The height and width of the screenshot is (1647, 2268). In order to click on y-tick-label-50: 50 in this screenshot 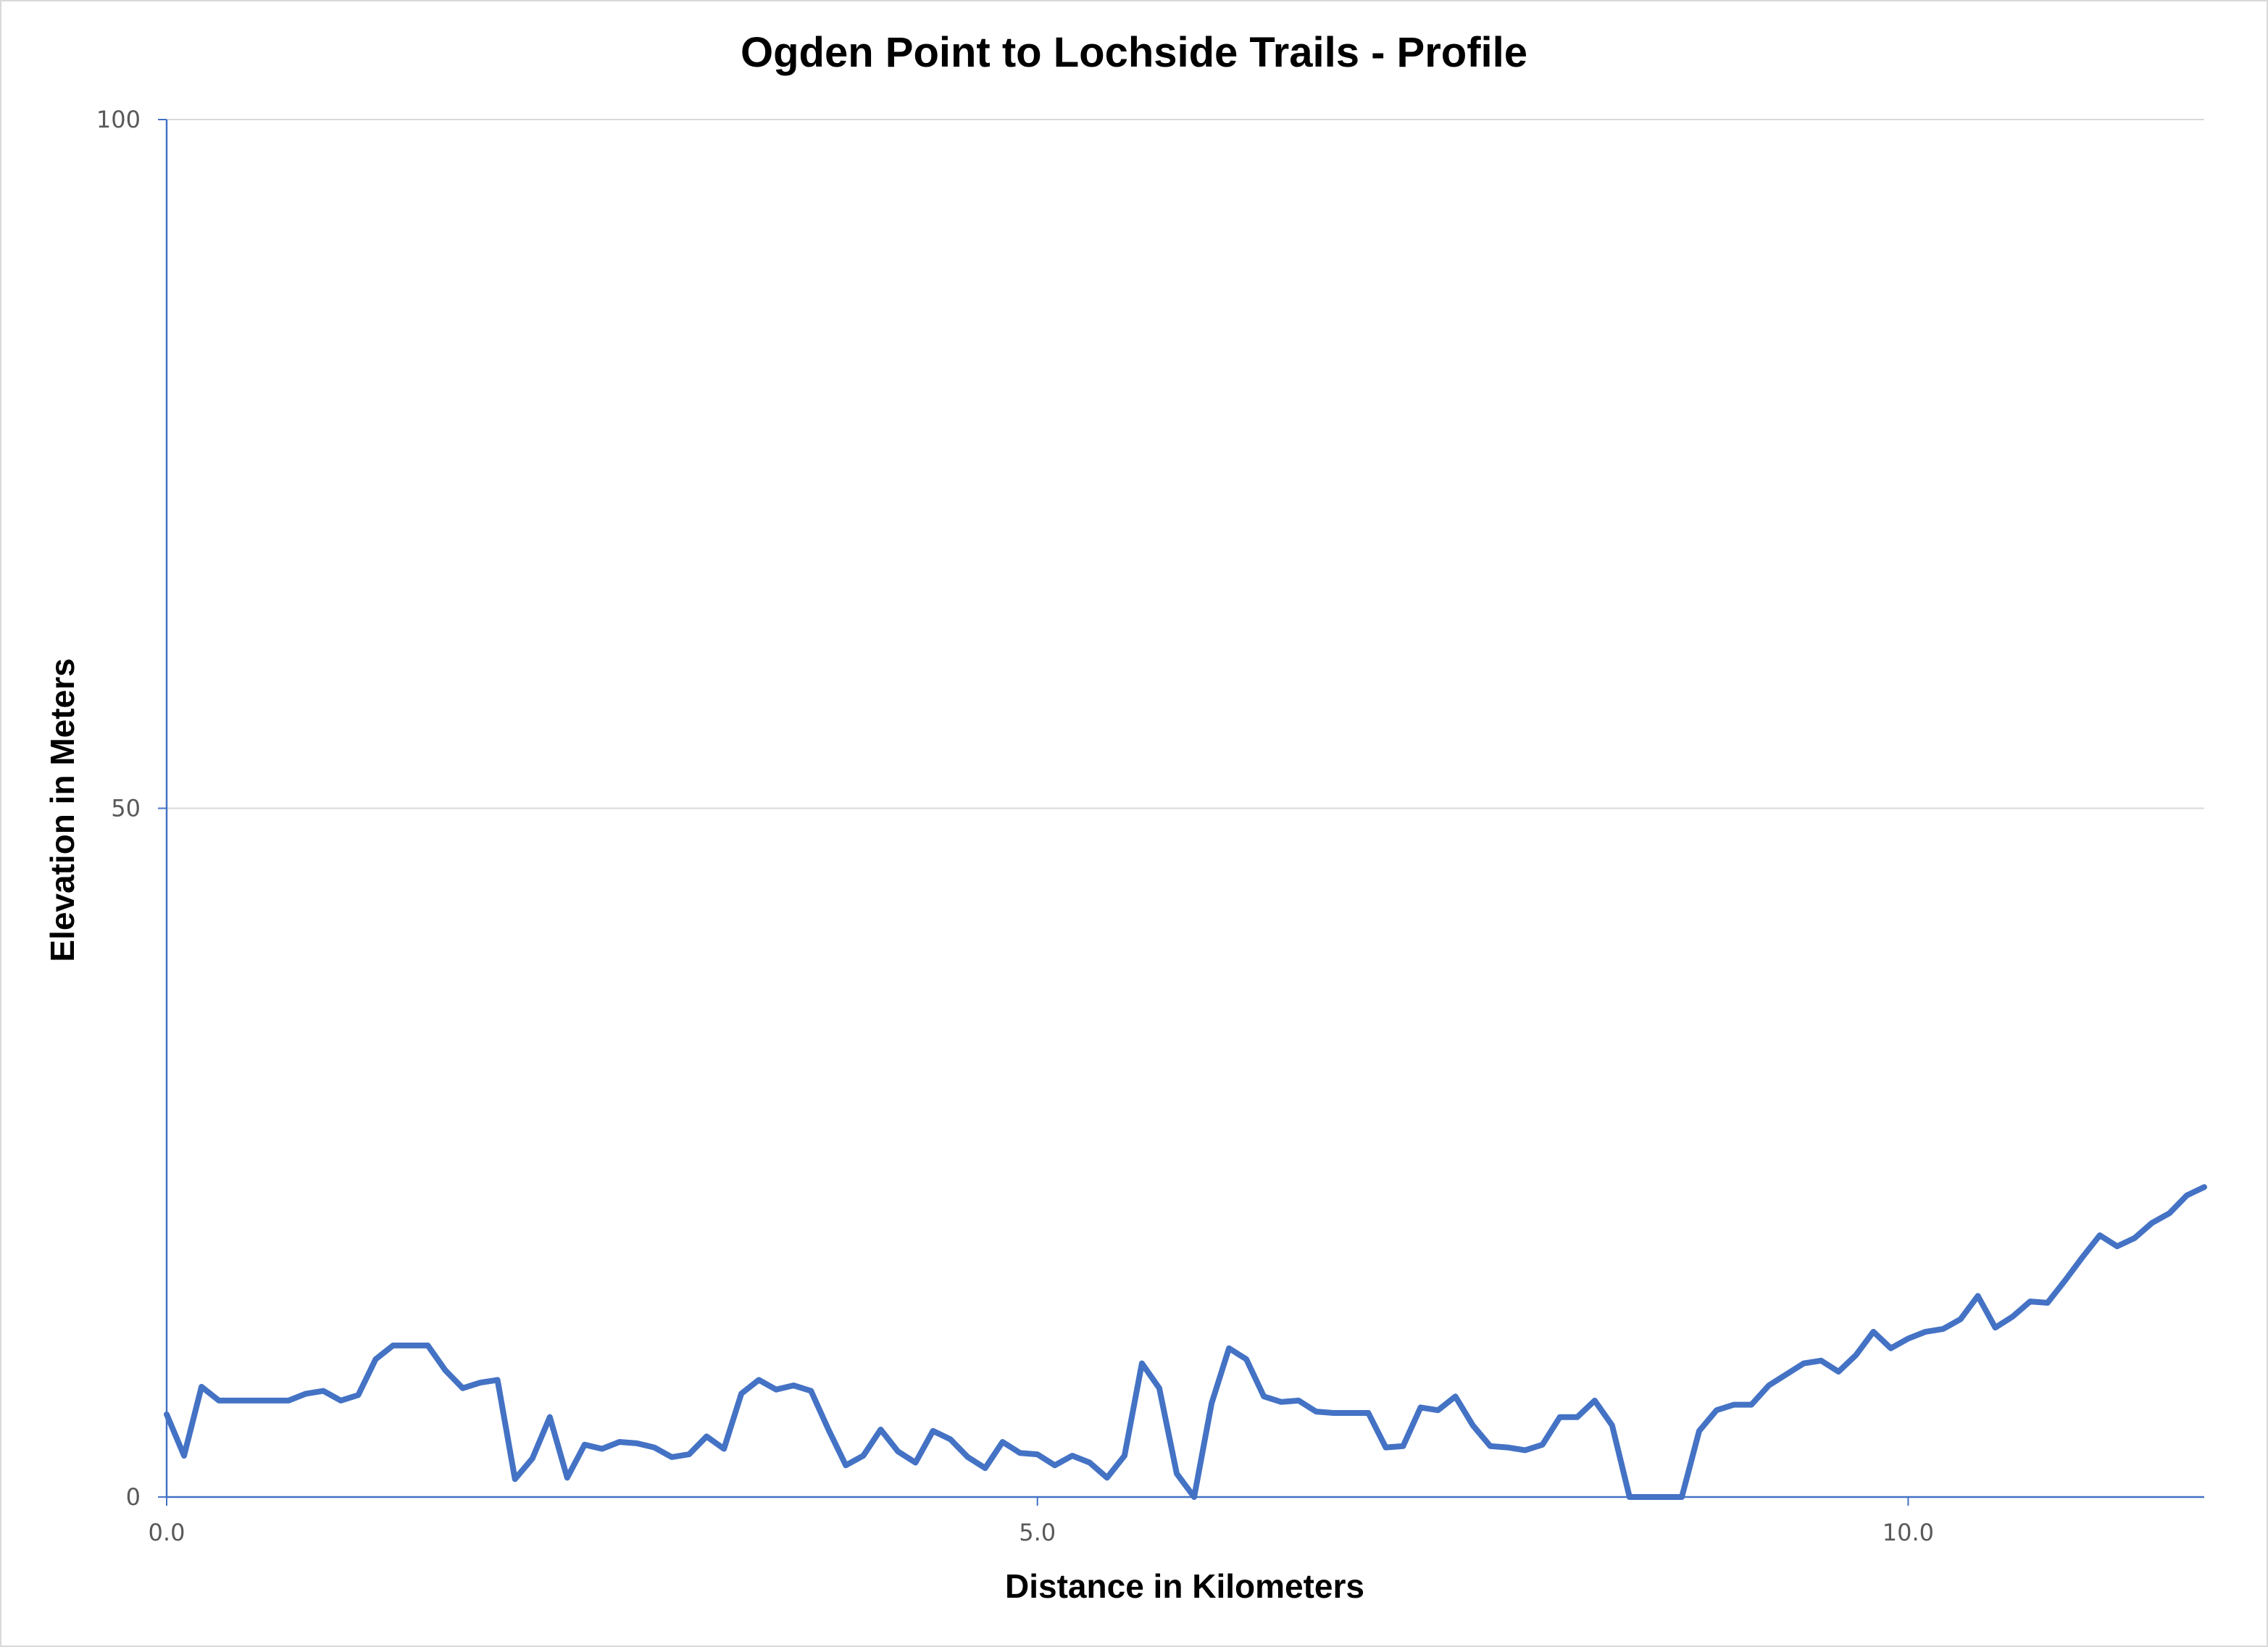, I will do `click(126, 808)`.